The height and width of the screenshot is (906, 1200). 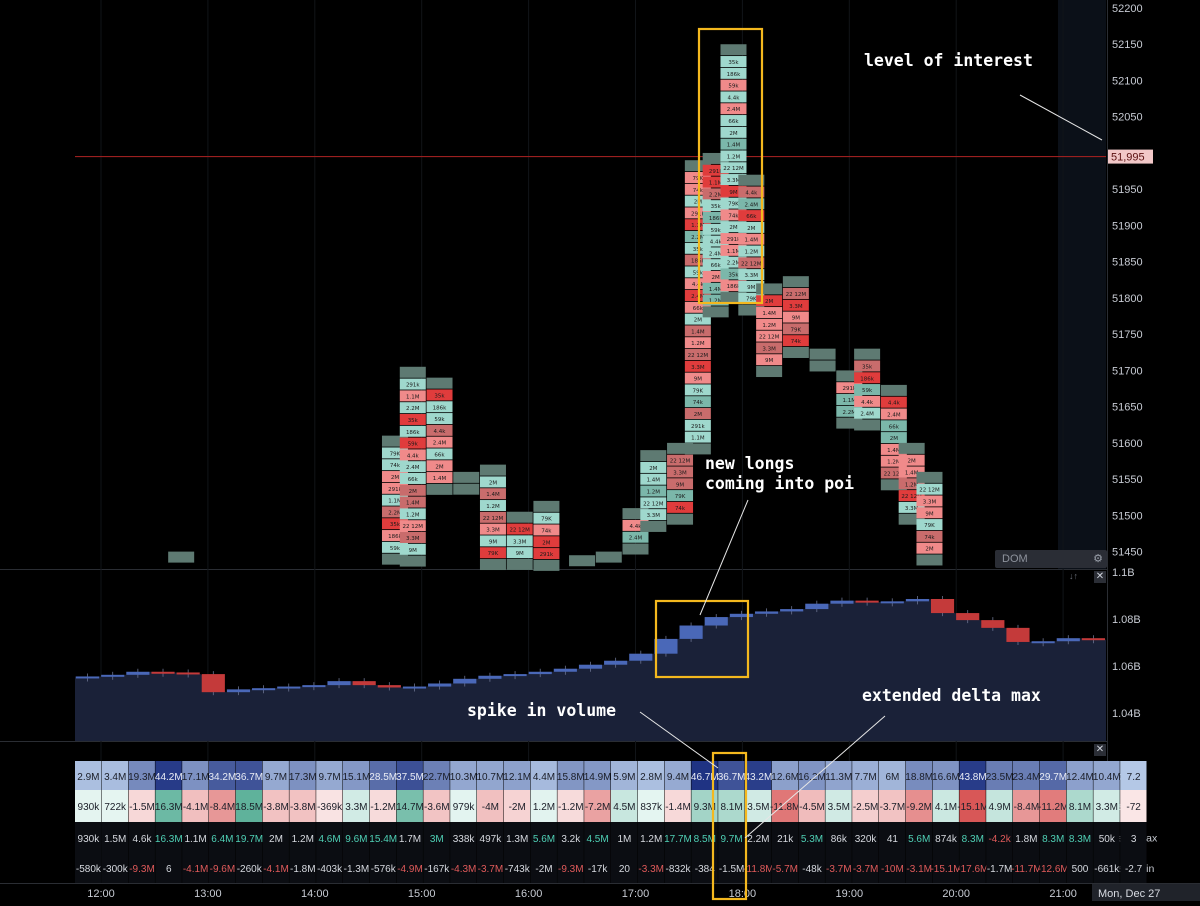 I want to click on footprint-cell-text: 2M, so click(x=546, y=543).